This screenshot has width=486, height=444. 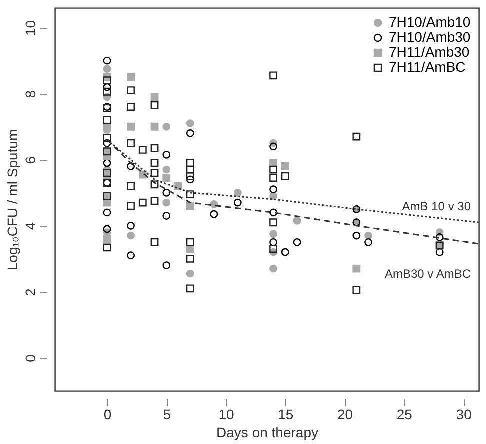 I want to click on x-tick-label: 25, so click(x=404, y=414).